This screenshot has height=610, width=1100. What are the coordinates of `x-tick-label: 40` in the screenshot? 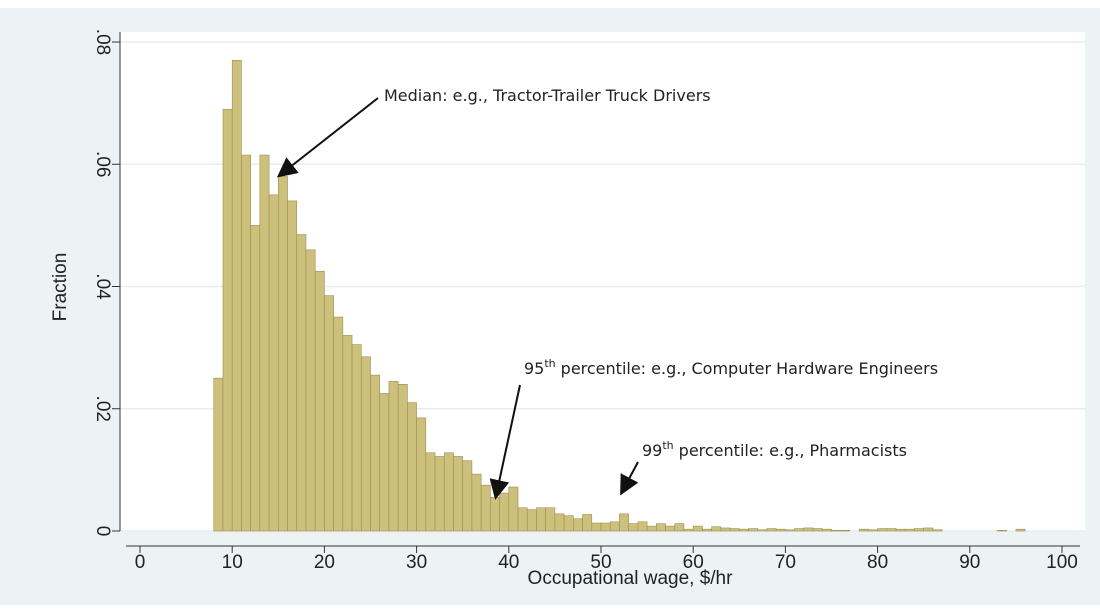 It's located at (508, 562).